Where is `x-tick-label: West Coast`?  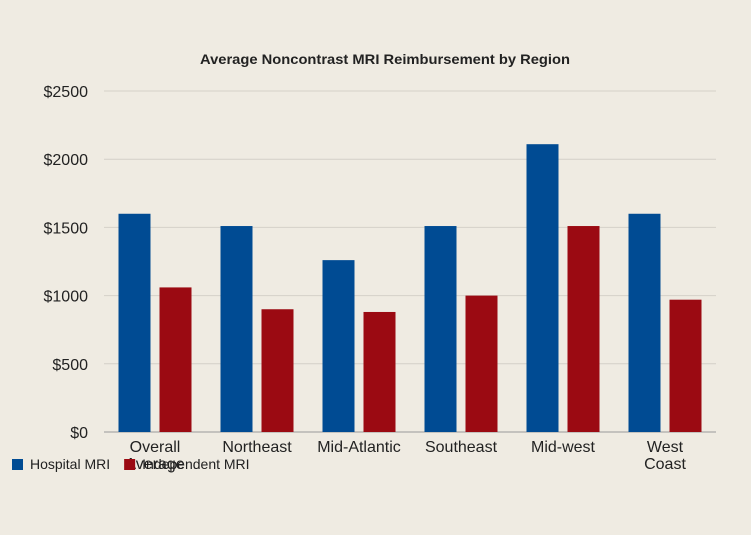
x-tick-label: West Coast is located at coordinates (665, 456).